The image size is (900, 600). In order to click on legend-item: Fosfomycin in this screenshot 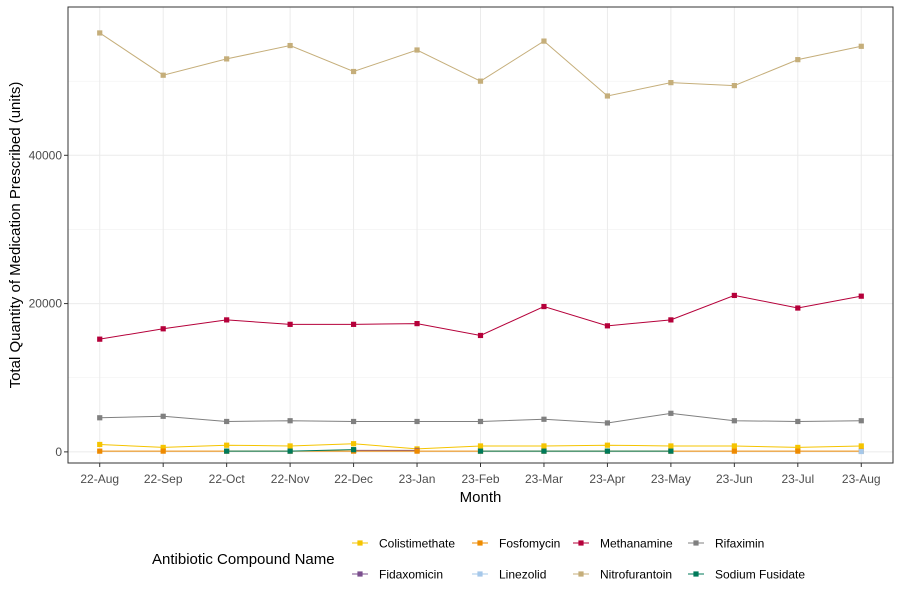, I will do `click(516, 544)`.